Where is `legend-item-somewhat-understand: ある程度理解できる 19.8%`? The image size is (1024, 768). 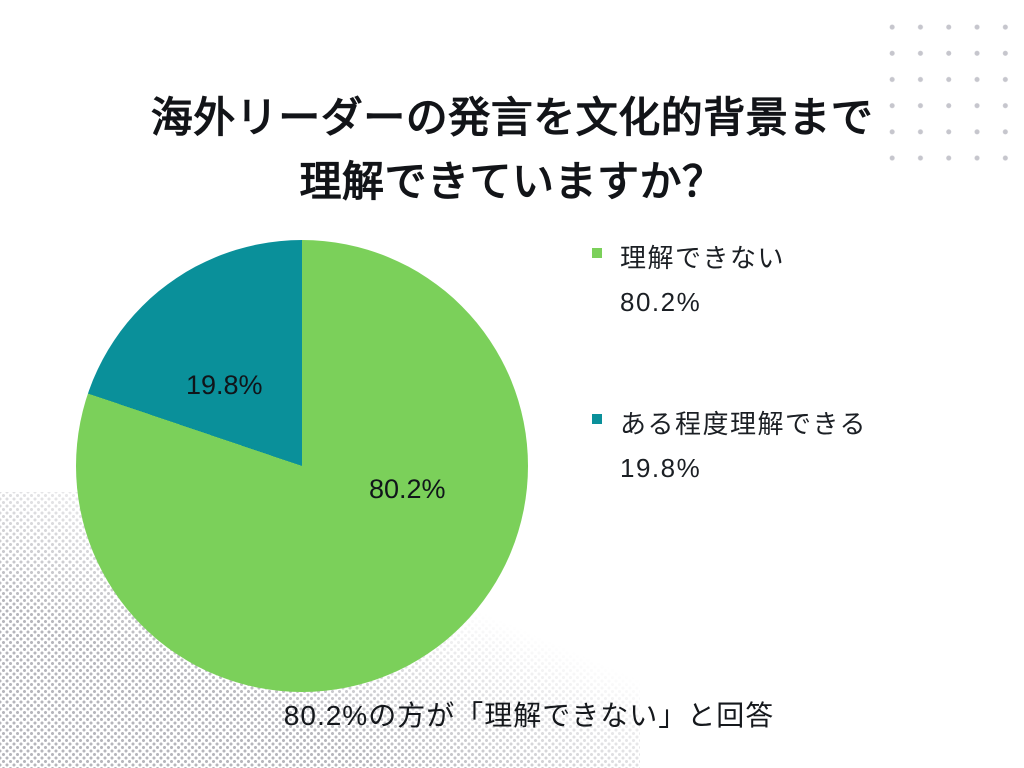
legend-item-somewhat-understand: ある程度理解できる 19.8% is located at coordinates (729, 446).